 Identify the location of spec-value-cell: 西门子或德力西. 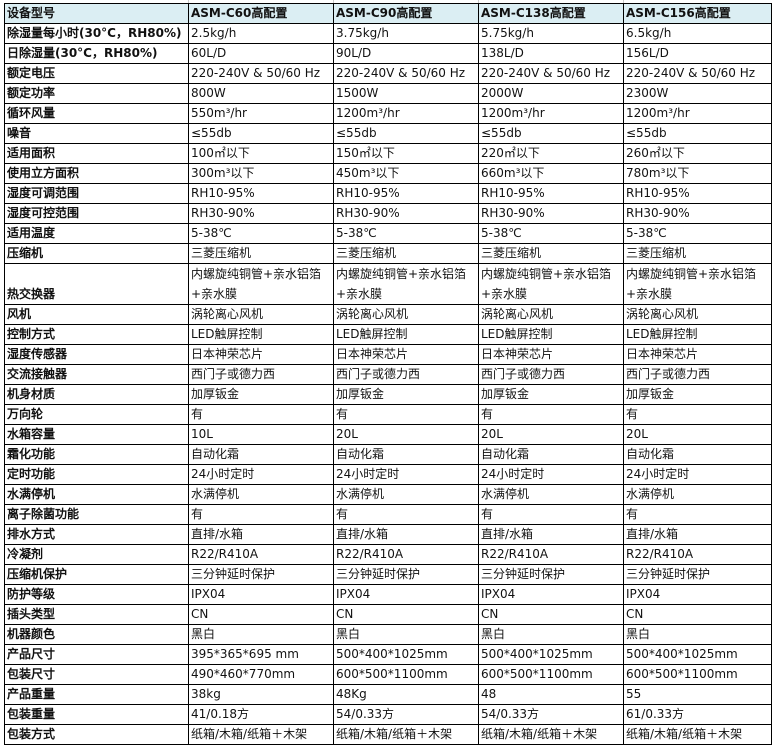
(261, 374).